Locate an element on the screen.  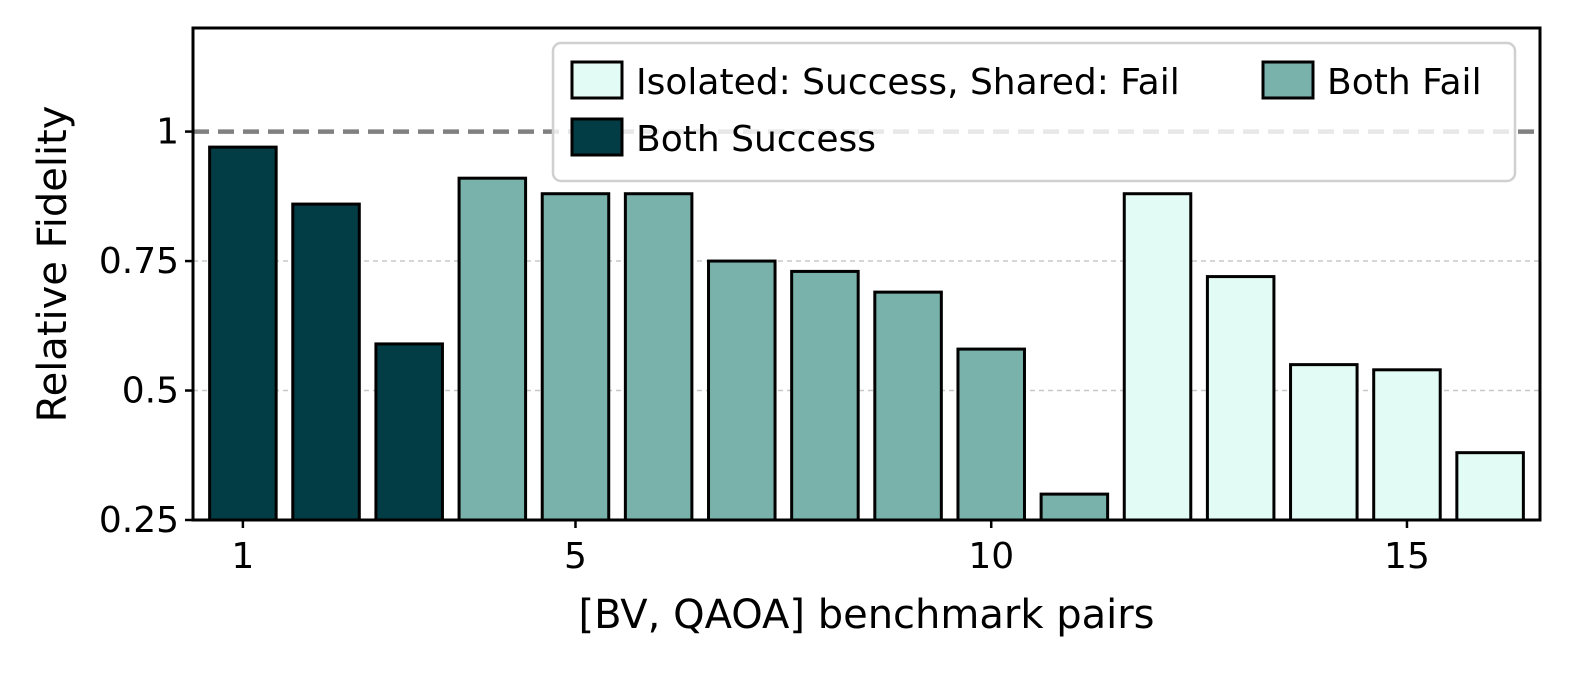
legend-label-isolated-success-shared-fail: Isolated: Success, Shared: Fail is located at coordinates (908, 82).